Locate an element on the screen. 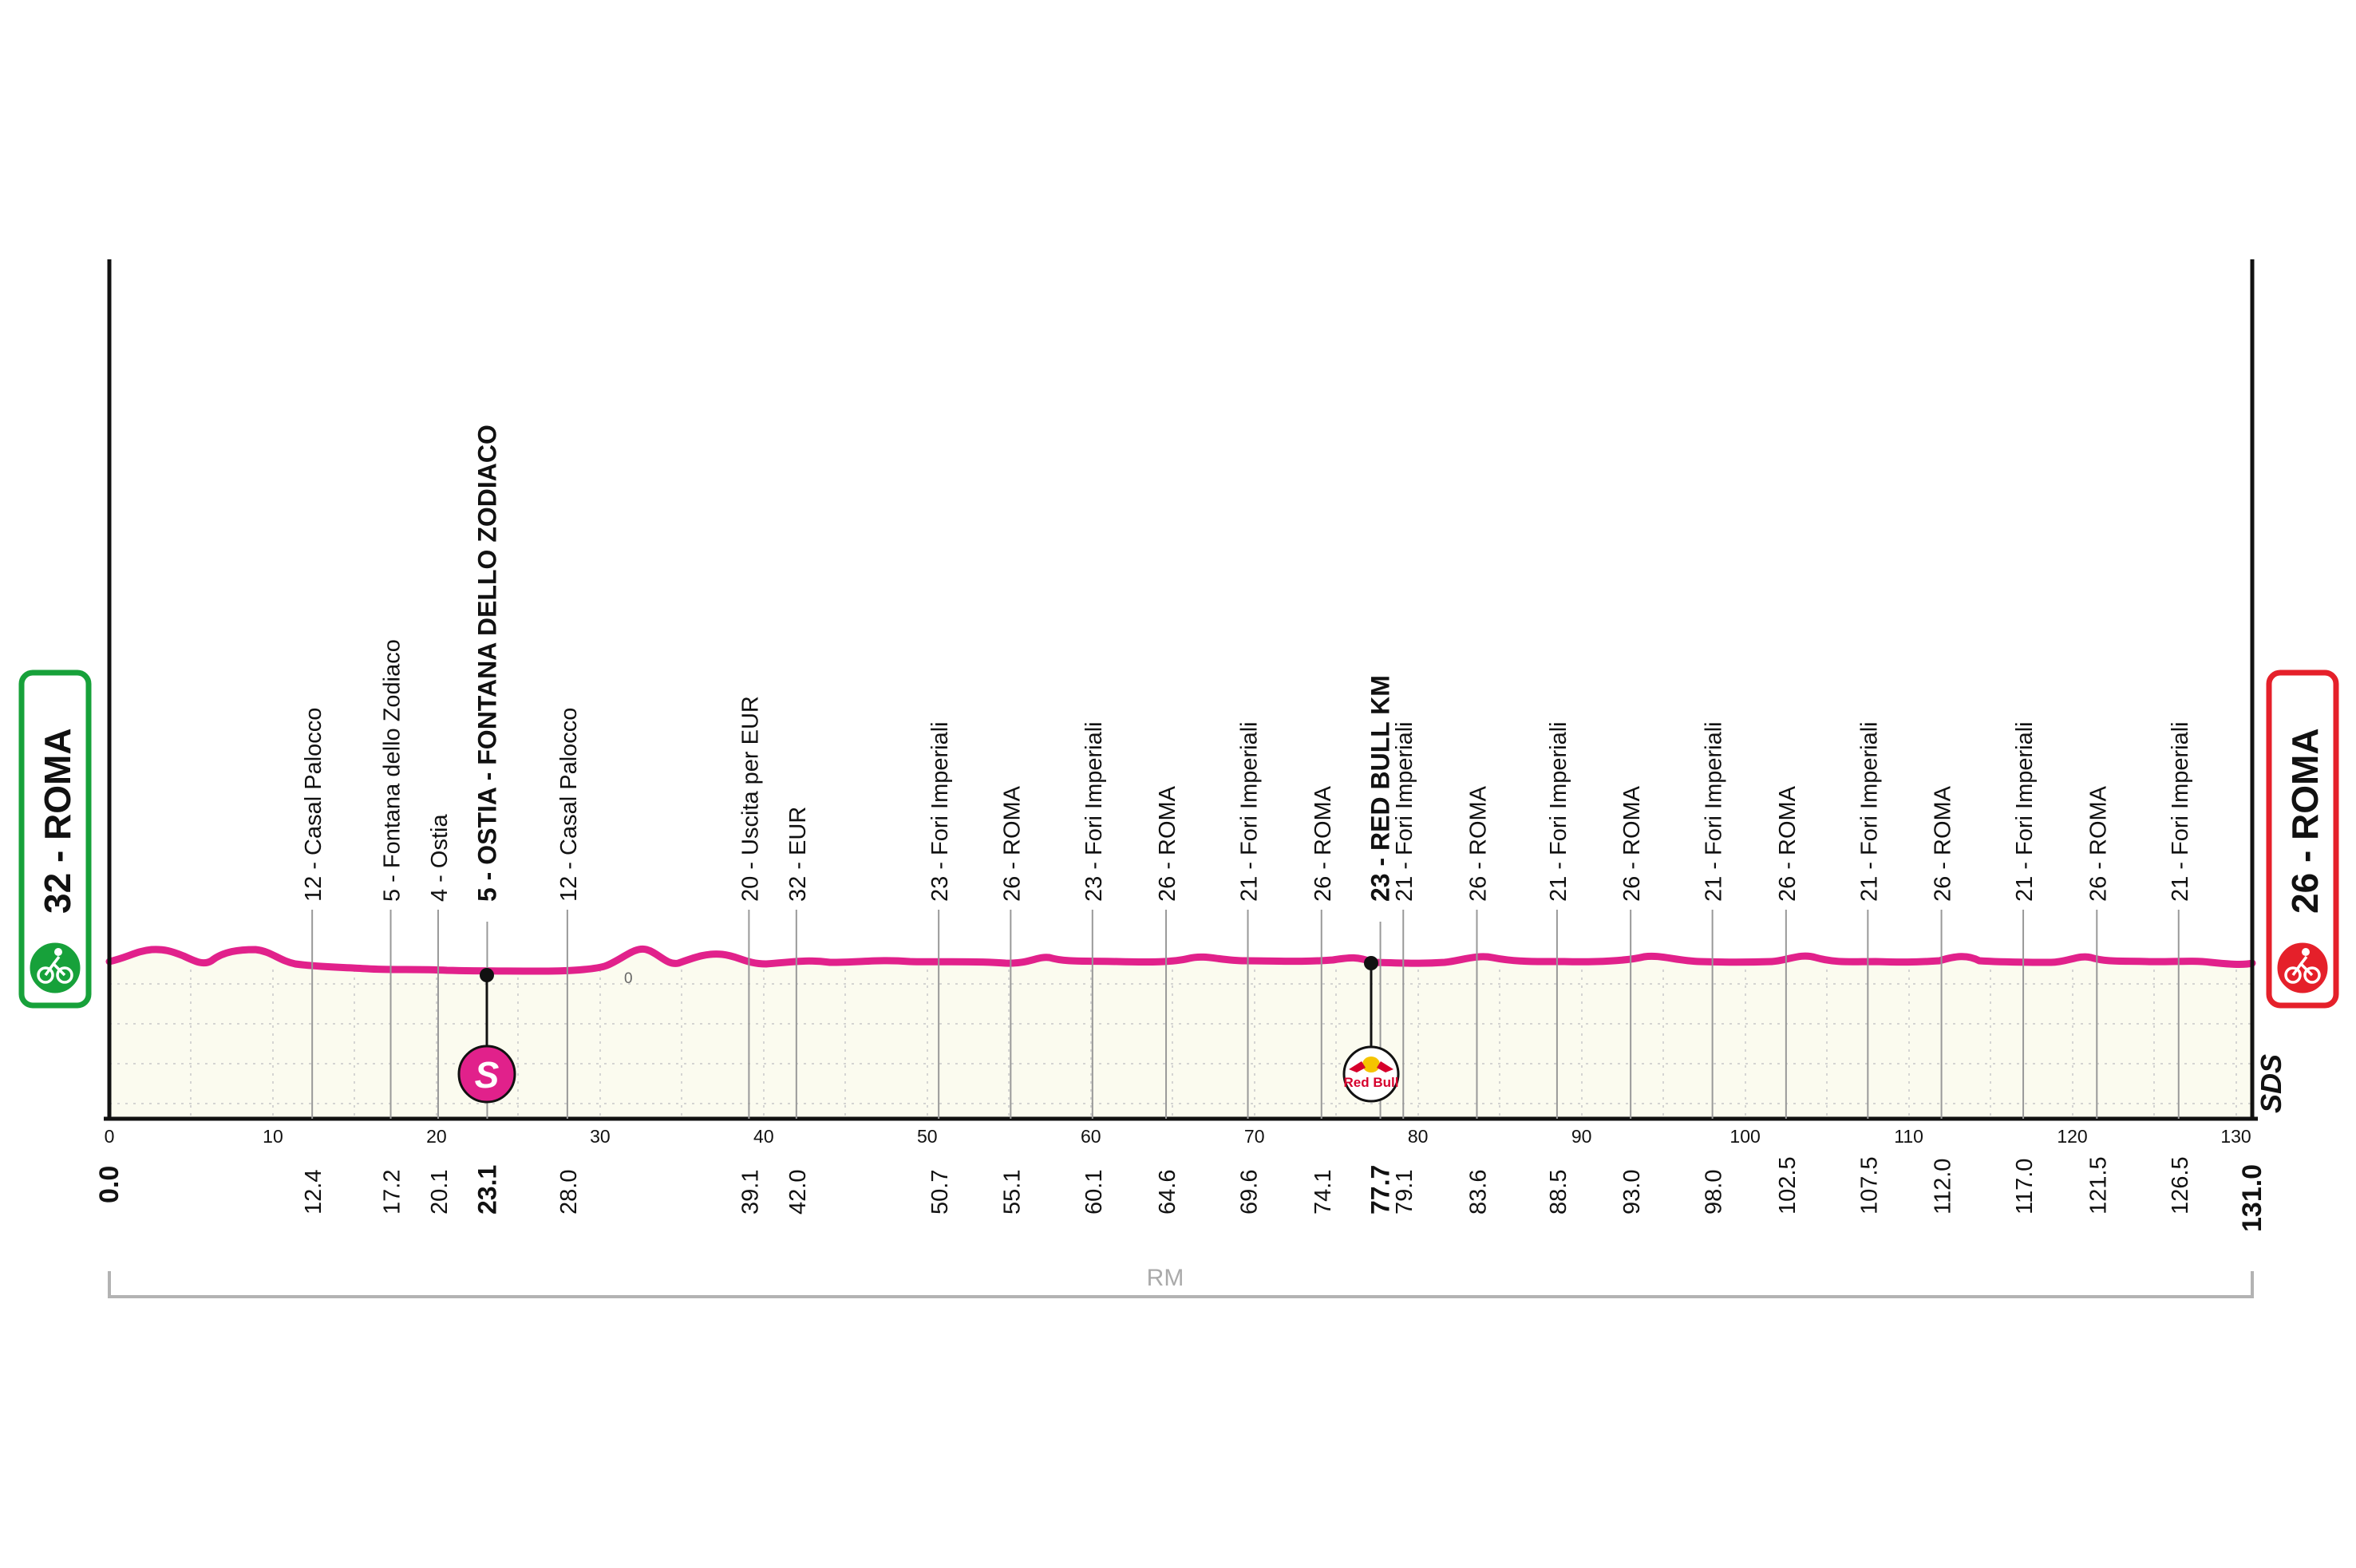 This screenshot has height=1568, width=2356. axis-tick-label: 30 is located at coordinates (600, 1136).